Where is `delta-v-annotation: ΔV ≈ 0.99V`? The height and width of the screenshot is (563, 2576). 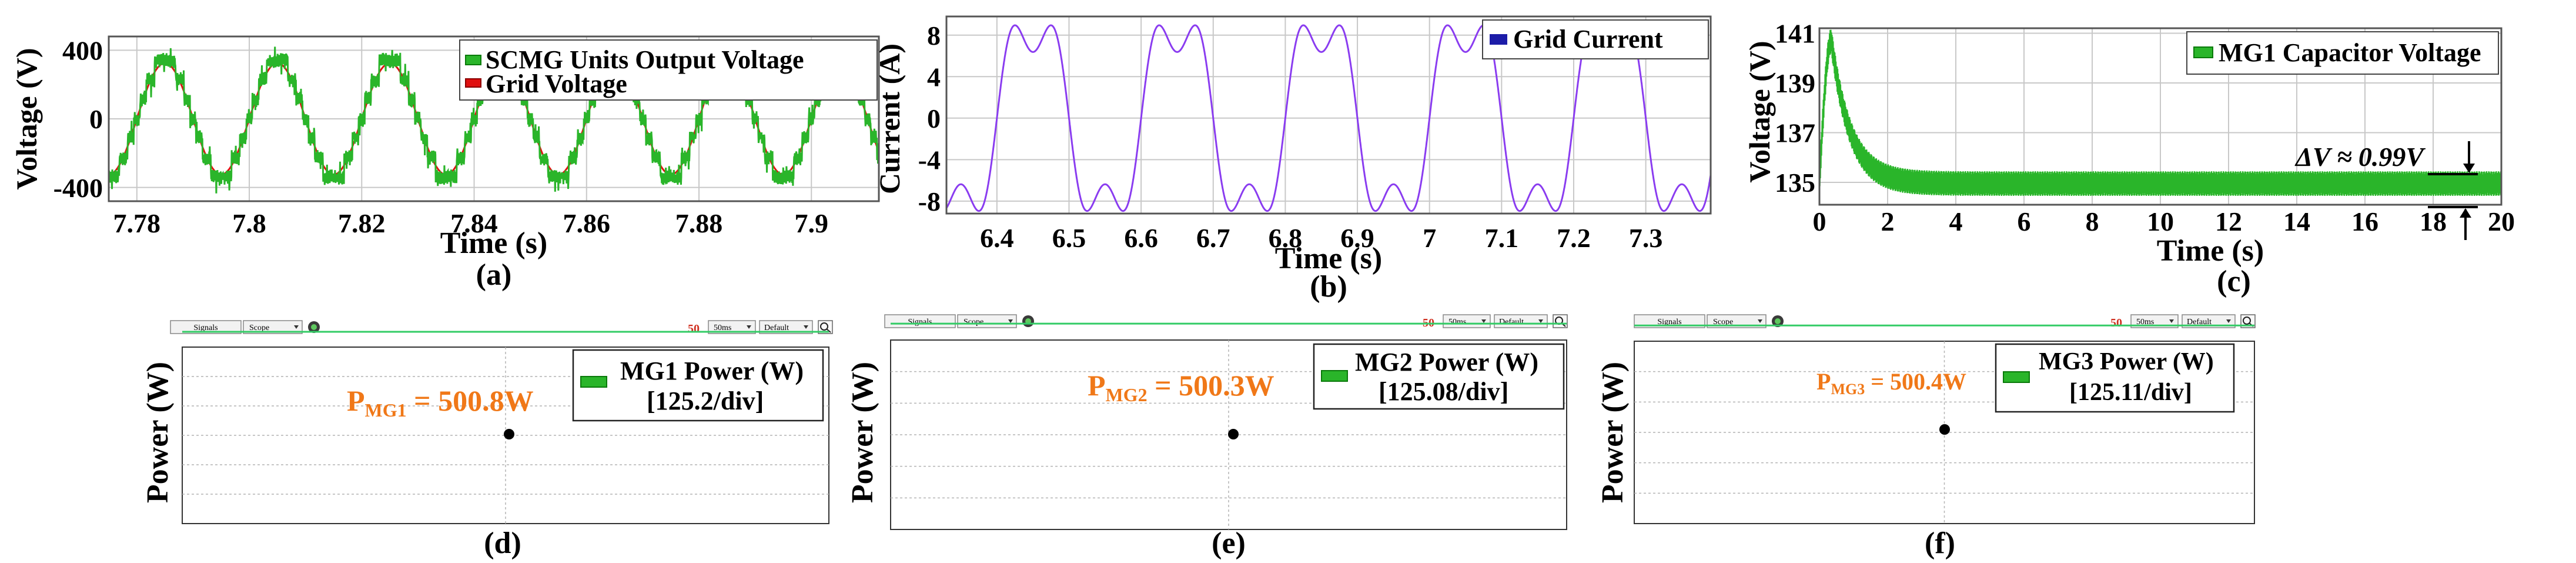
delta-v-annotation: ΔV ≈ 0.99V is located at coordinates (2386, 190).